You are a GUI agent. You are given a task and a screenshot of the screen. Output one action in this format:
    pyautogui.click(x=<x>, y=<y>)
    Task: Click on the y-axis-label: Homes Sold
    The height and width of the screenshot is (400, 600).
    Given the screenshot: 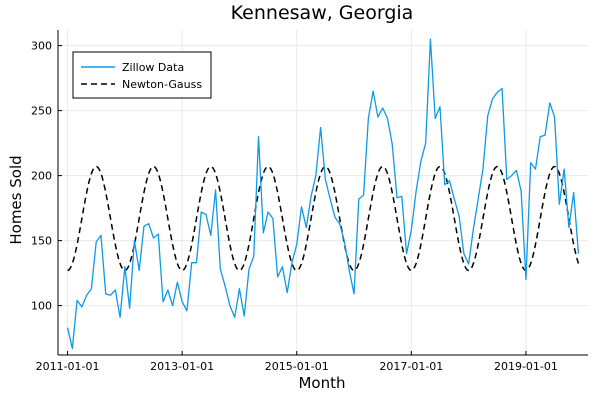 What is the action you would take?
    pyautogui.click(x=16, y=199)
    